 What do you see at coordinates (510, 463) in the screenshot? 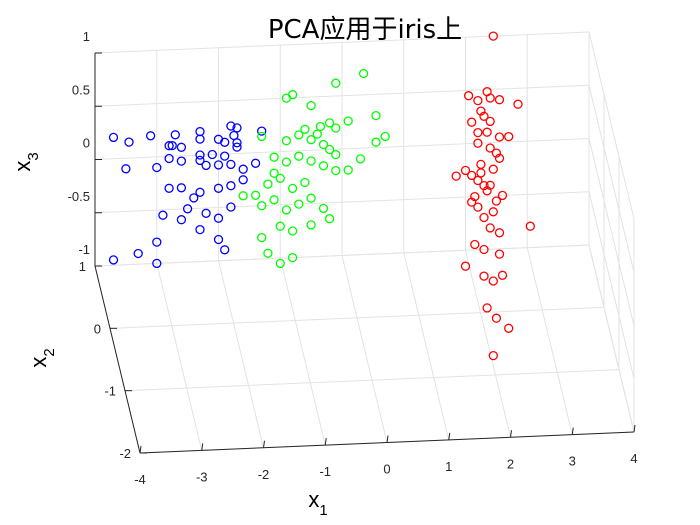
I see `x-tick-label: 2` at bounding box center [510, 463].